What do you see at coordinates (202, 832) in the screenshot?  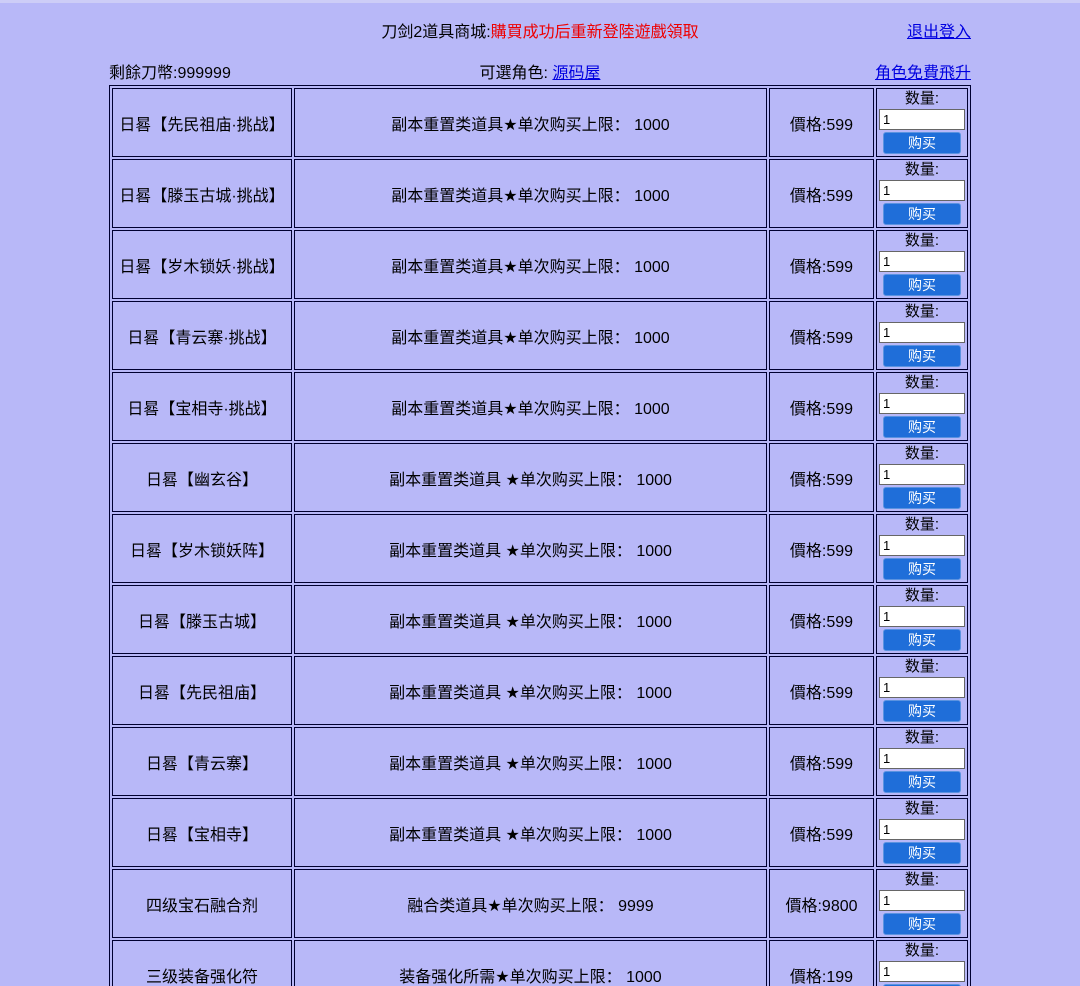 I see `item-name: 日晷【宝相寺】` at bounding box center [202, 832].